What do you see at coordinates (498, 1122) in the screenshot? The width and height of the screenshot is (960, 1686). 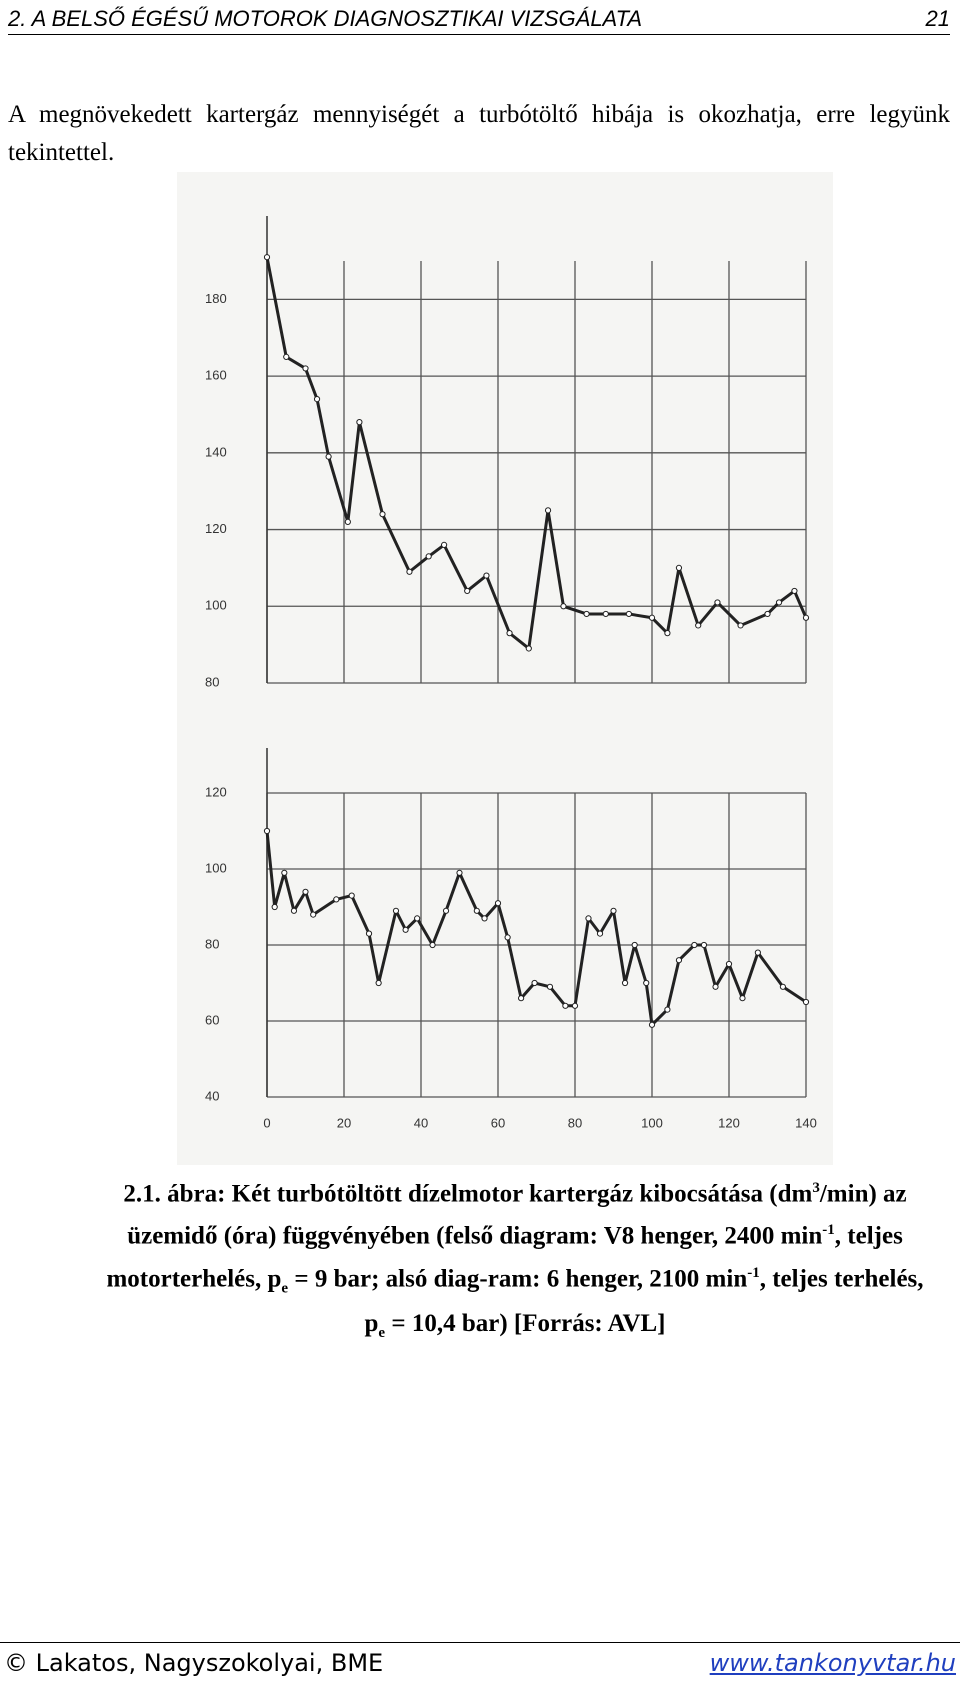 I see `x-tick-label: 60` at bounding box center [498, 1122].